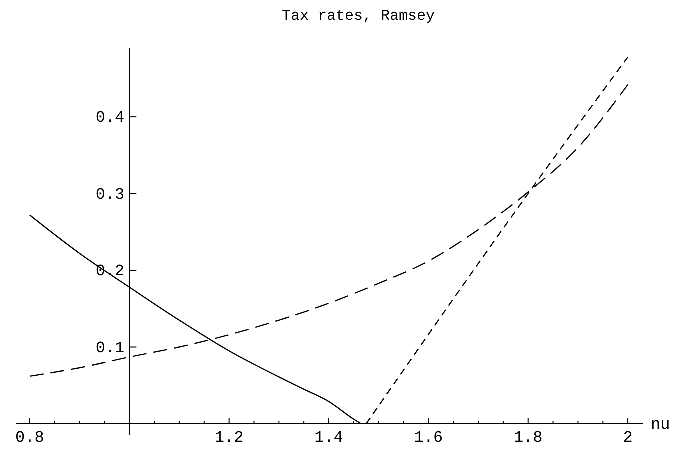  Describe the element at coordinates (329, 437) in the screenshot. I see `x-tick-label: 1.4` at that location.